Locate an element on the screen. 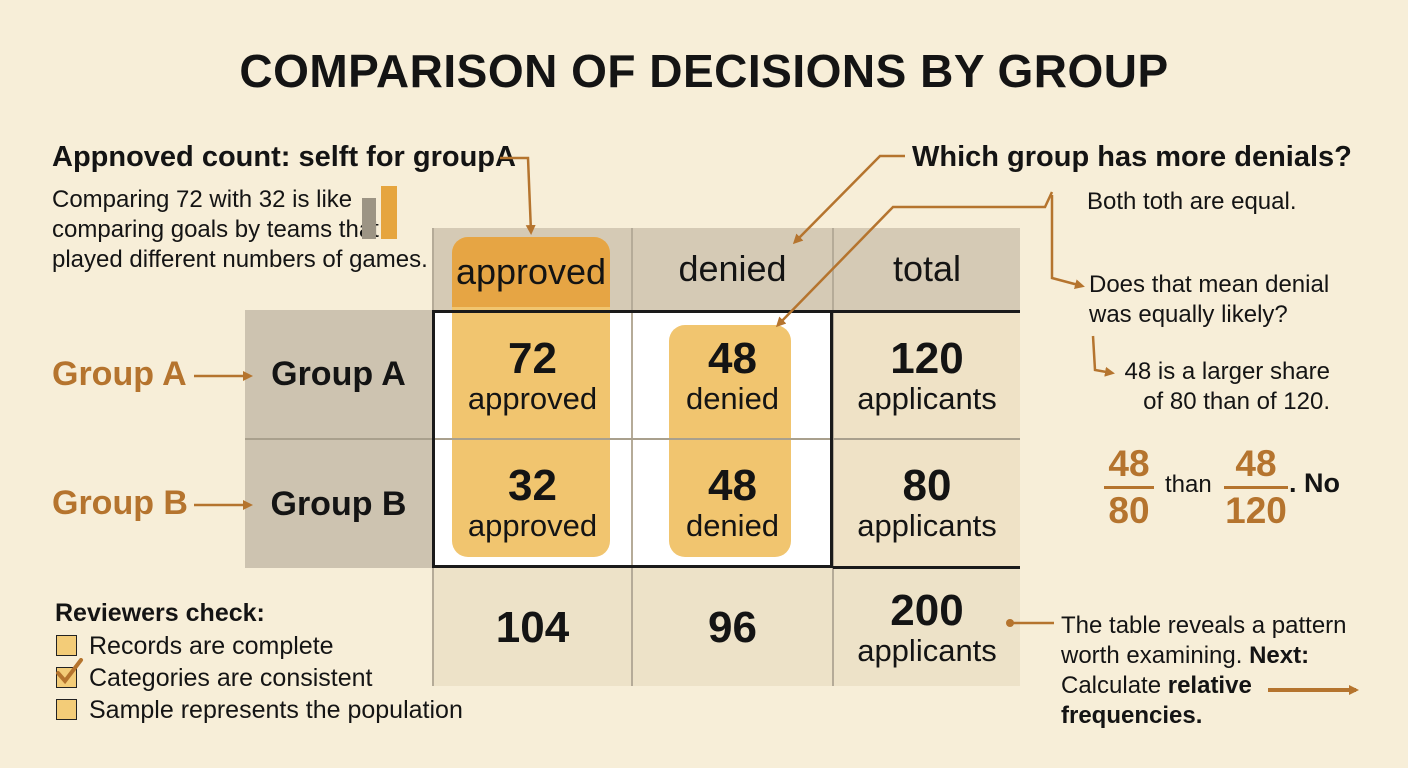  header-denied: denied is located at coordinates (732, 268).